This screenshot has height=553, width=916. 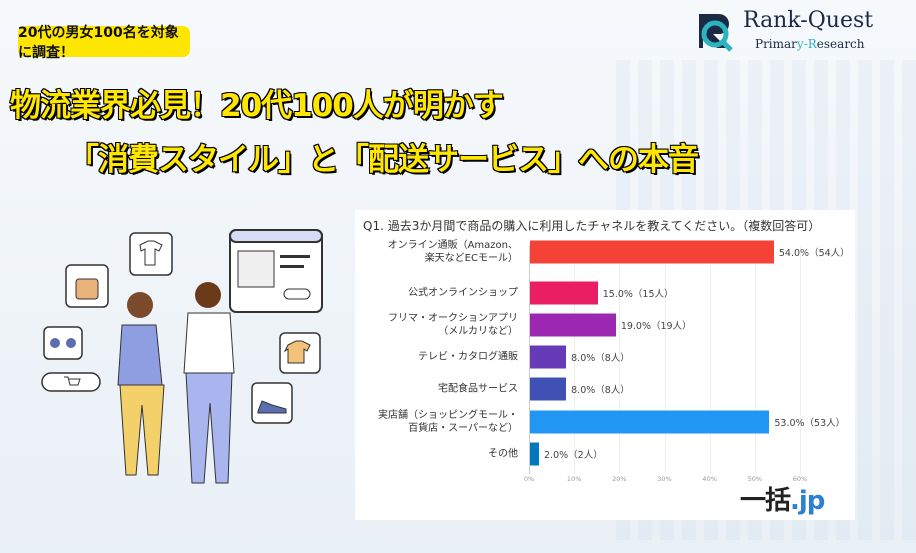 What do you see at coordinates (810, 423) in the screenshot?
I see `data-label: 53.0%（53人）` at bounding box center [810, 423].